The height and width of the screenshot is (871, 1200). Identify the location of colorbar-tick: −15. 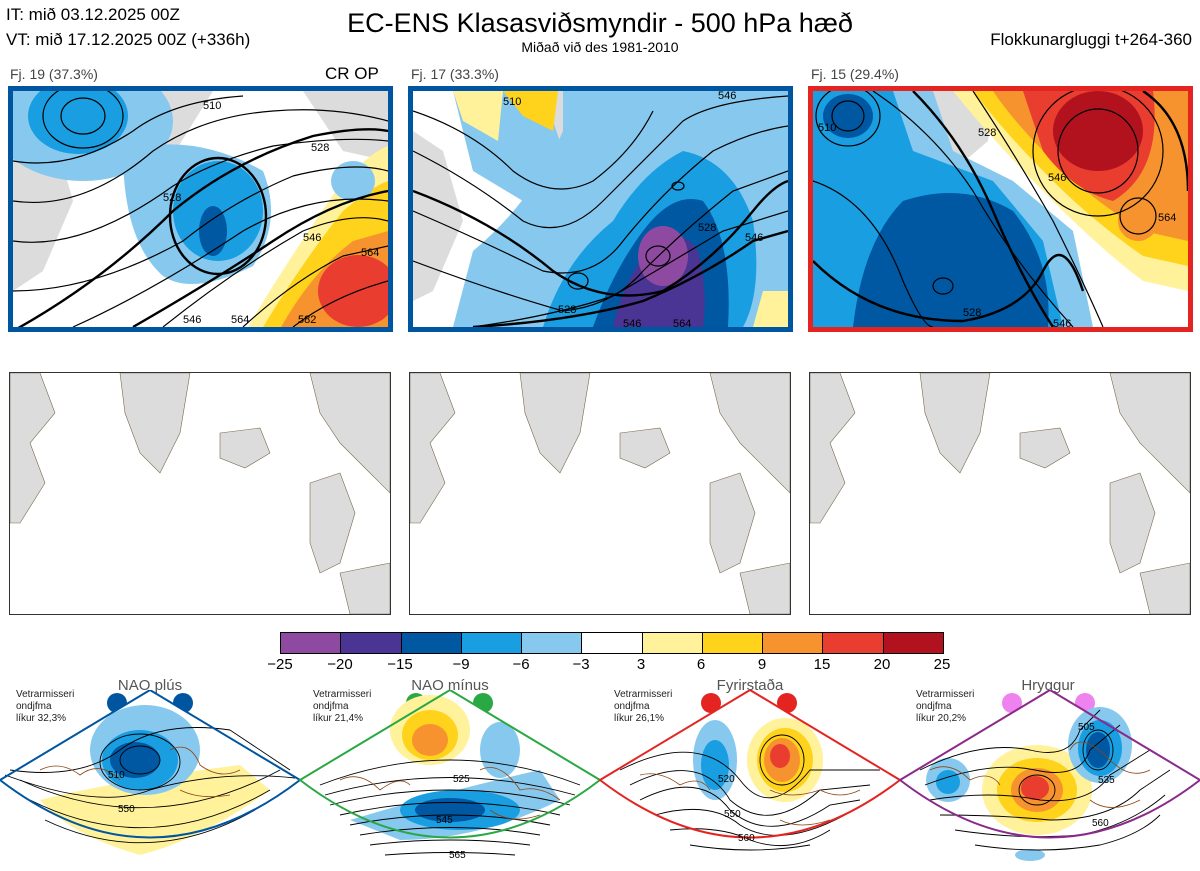
(400, 664).